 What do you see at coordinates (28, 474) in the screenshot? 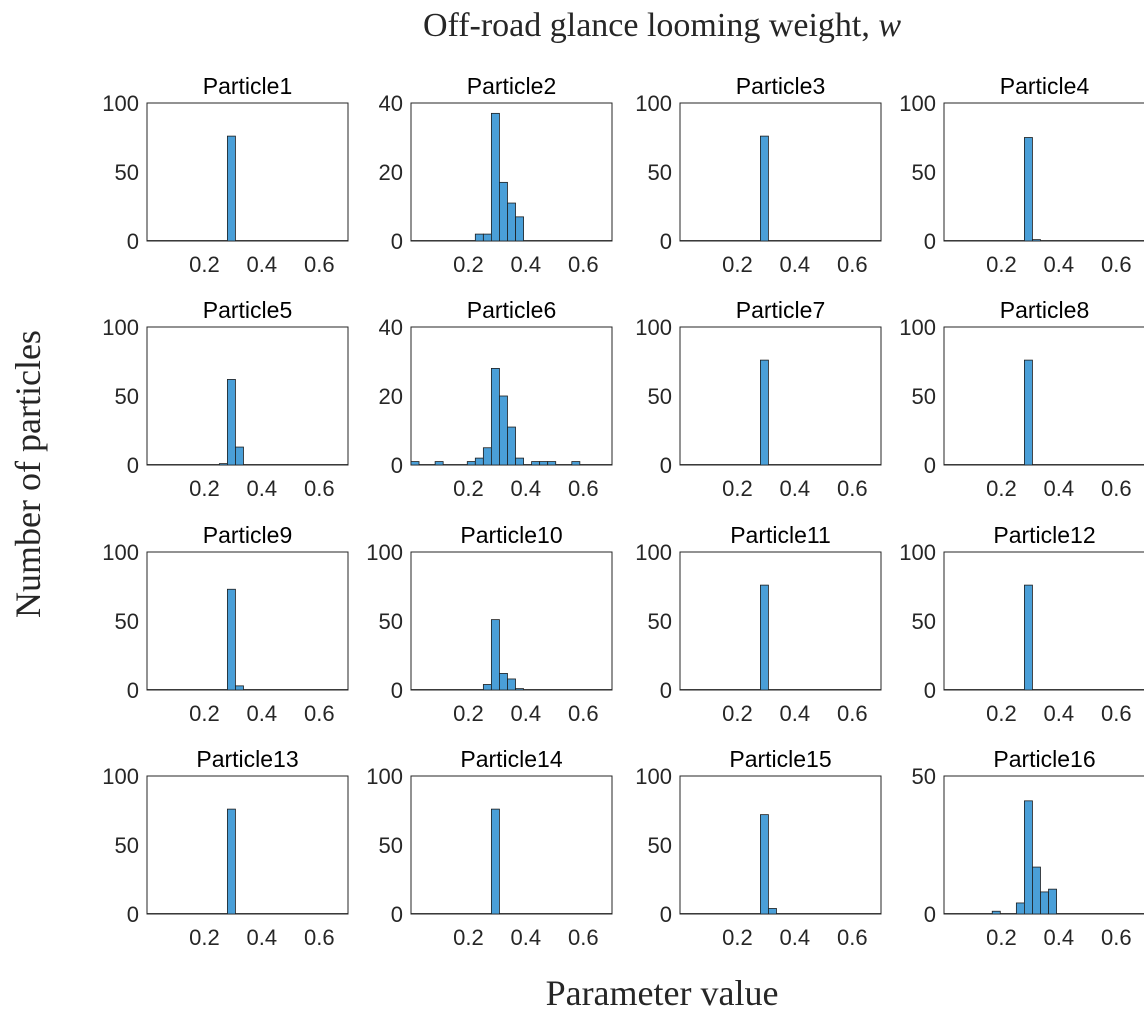
I see `y-axis-label: Number of particles` at bounding box center [28, 474].